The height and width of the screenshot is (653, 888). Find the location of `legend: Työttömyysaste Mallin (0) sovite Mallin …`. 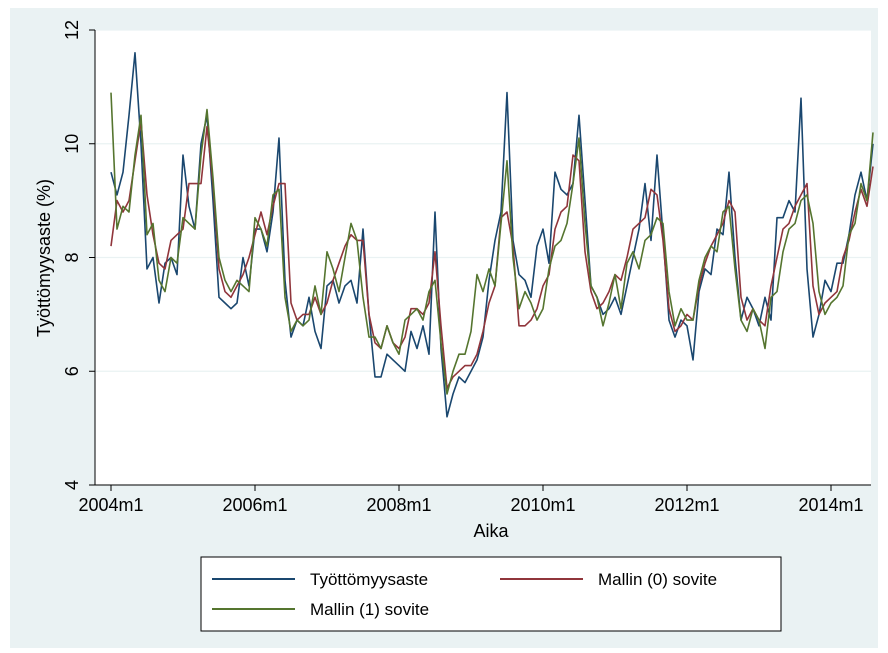

legend: Työttömyysaste Mallin (0) sovite Mallin … is located at coordinates (491, 594).